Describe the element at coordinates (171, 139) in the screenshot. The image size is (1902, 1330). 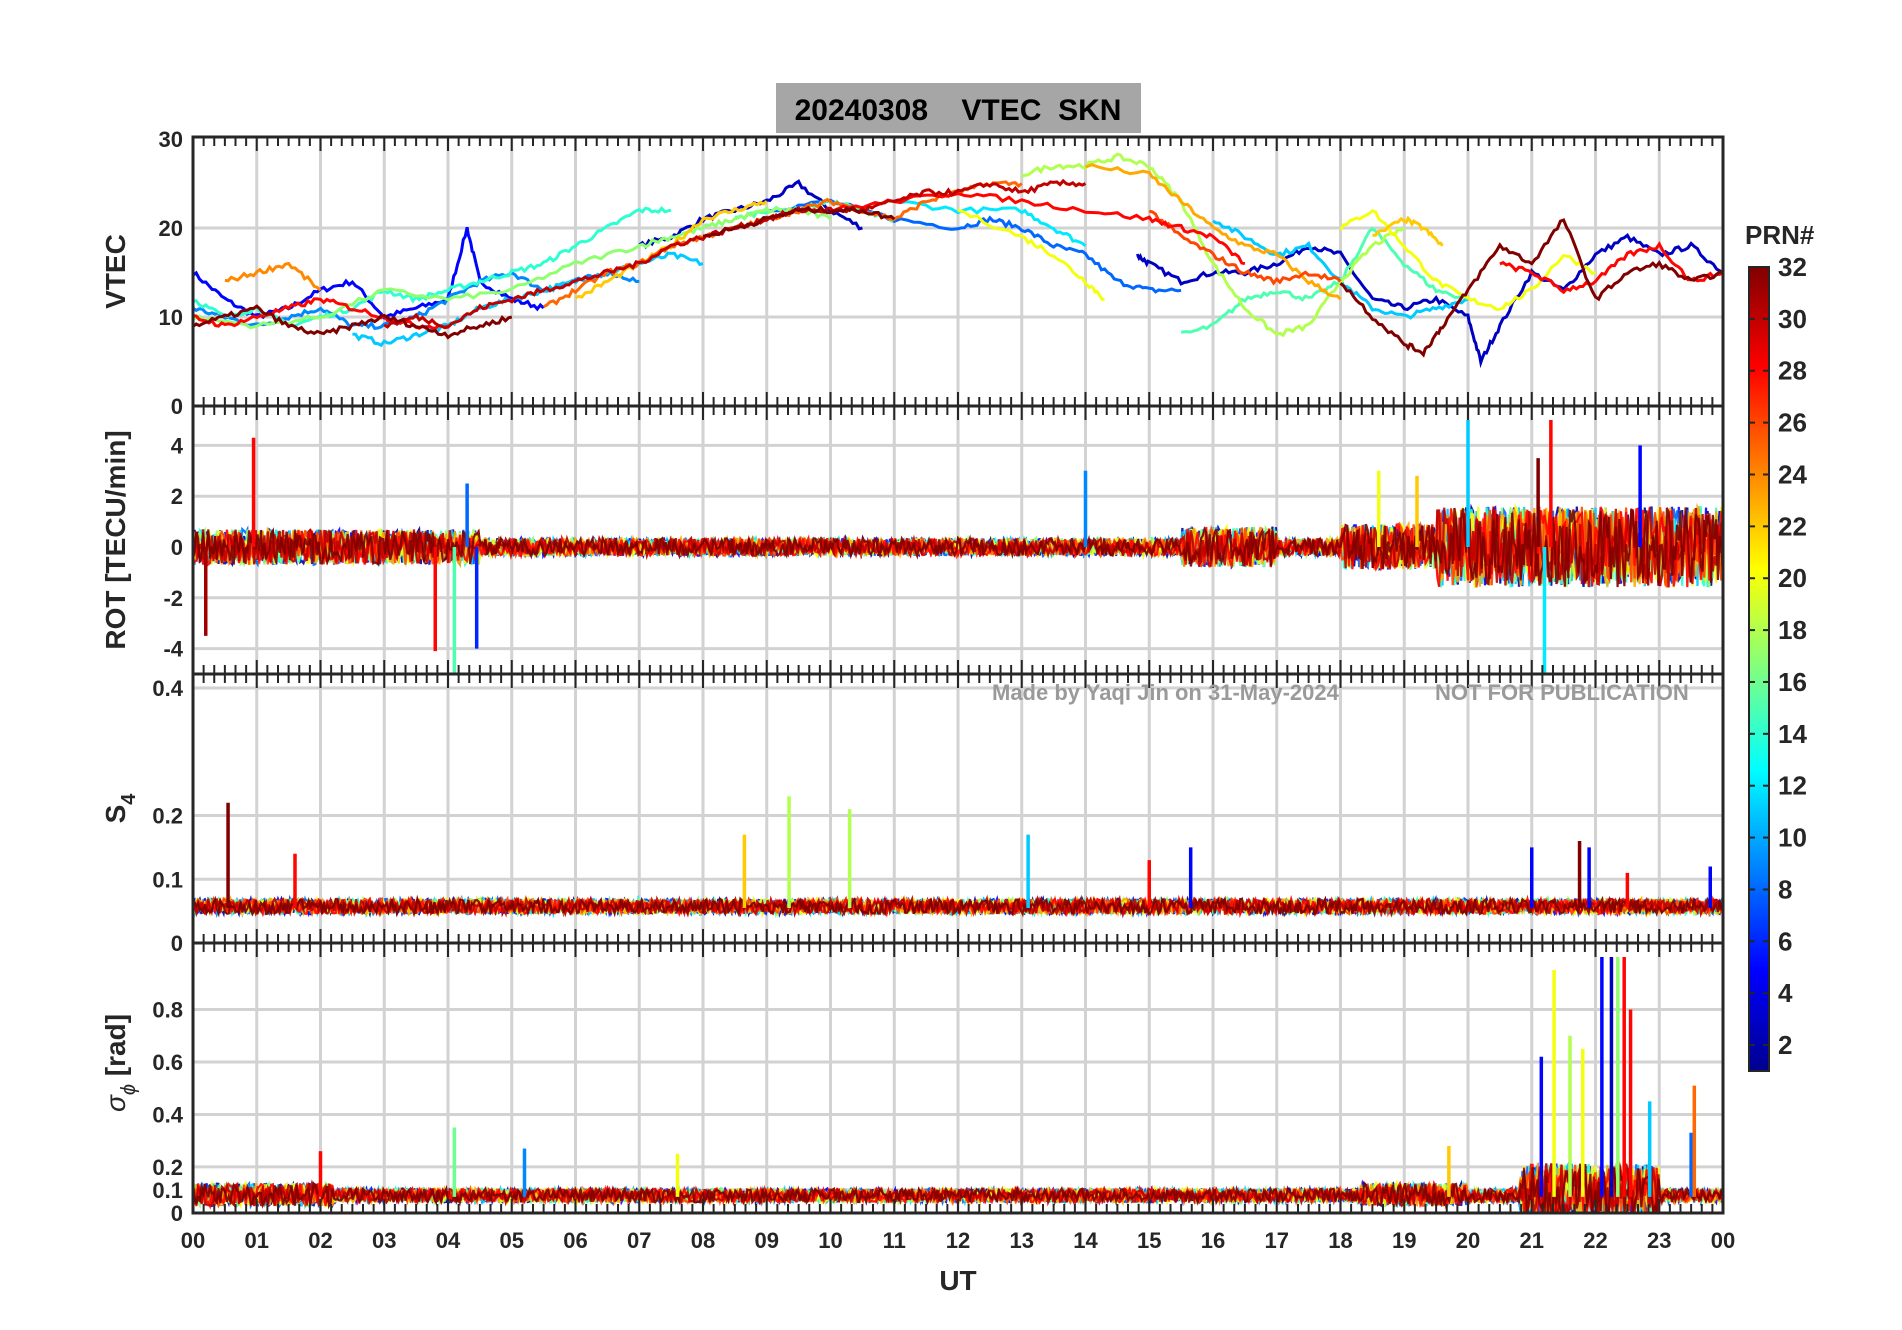
I see `y-tick-label: 30` at that location.